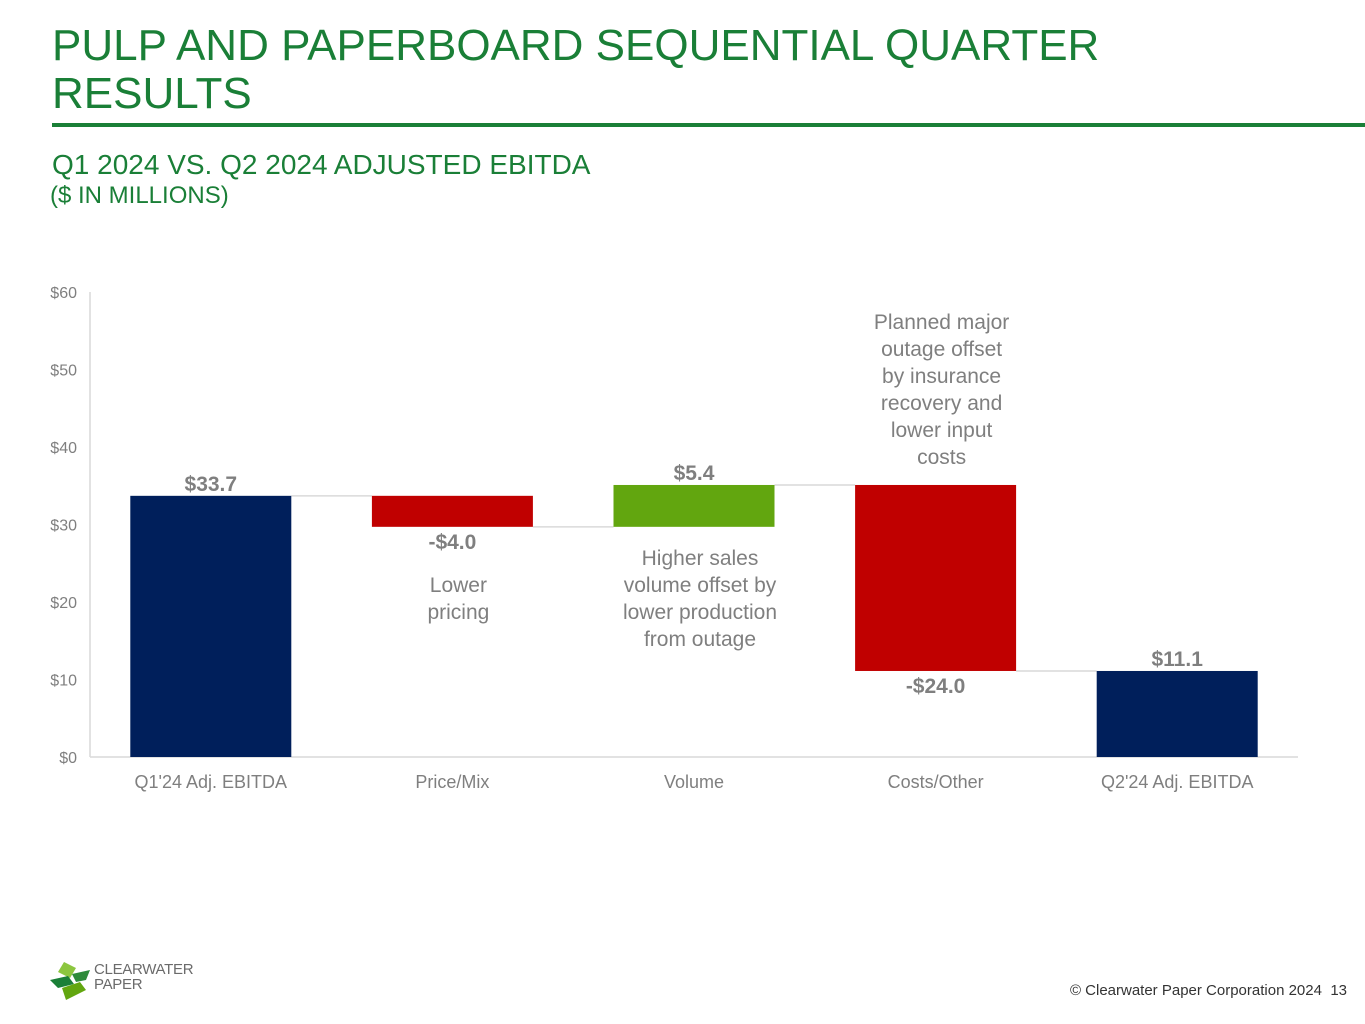 This screenshot has height=1024, width=1365. Describe the element at coordinates (458, 598) in the screenshot. I see `annotation-price-mix: Lower pricing` at that location.